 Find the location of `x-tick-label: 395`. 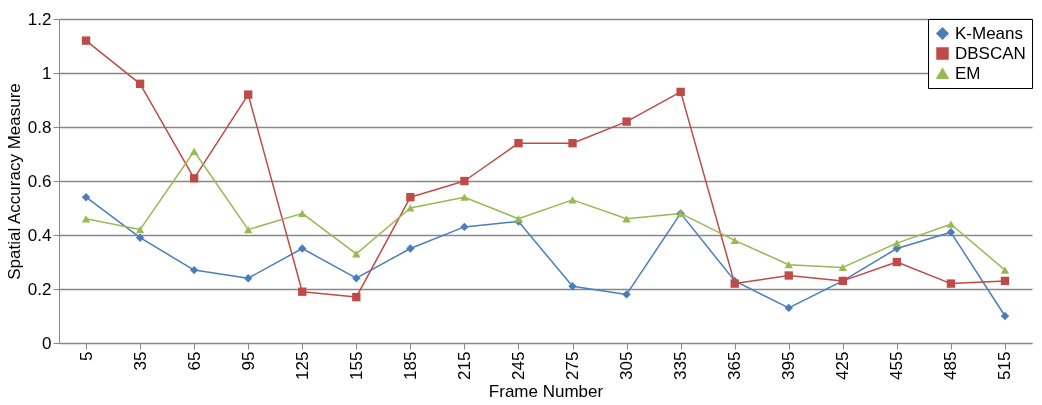

x-tick-label: 395 is located at coordinates (789, 365).